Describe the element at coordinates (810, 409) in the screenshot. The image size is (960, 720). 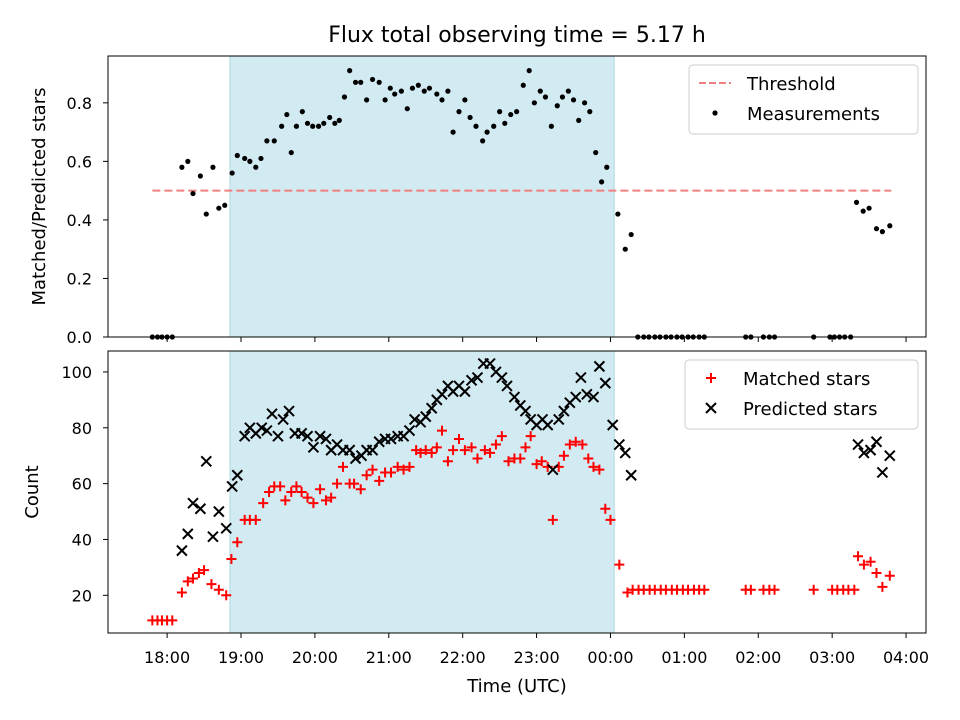
I see `legend-label: Predicted stars` at that location.